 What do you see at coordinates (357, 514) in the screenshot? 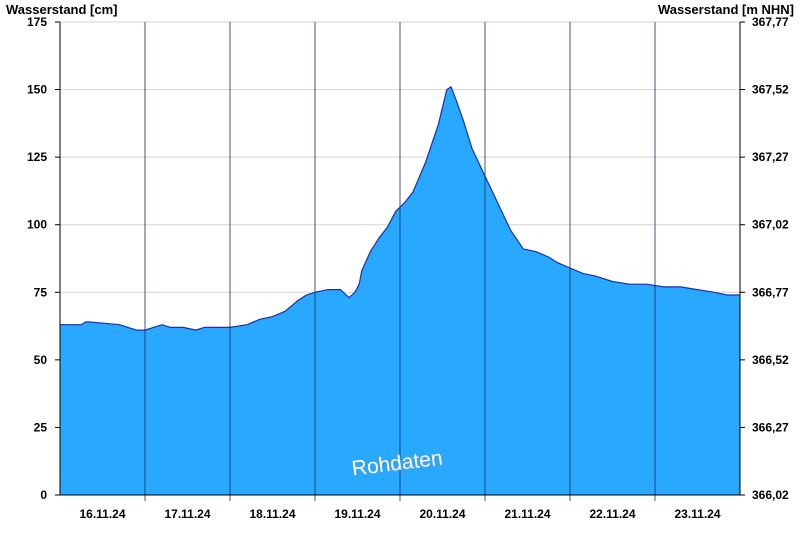
I see `x-tick-label: 19.11.24` at bounding box center [357, 514].